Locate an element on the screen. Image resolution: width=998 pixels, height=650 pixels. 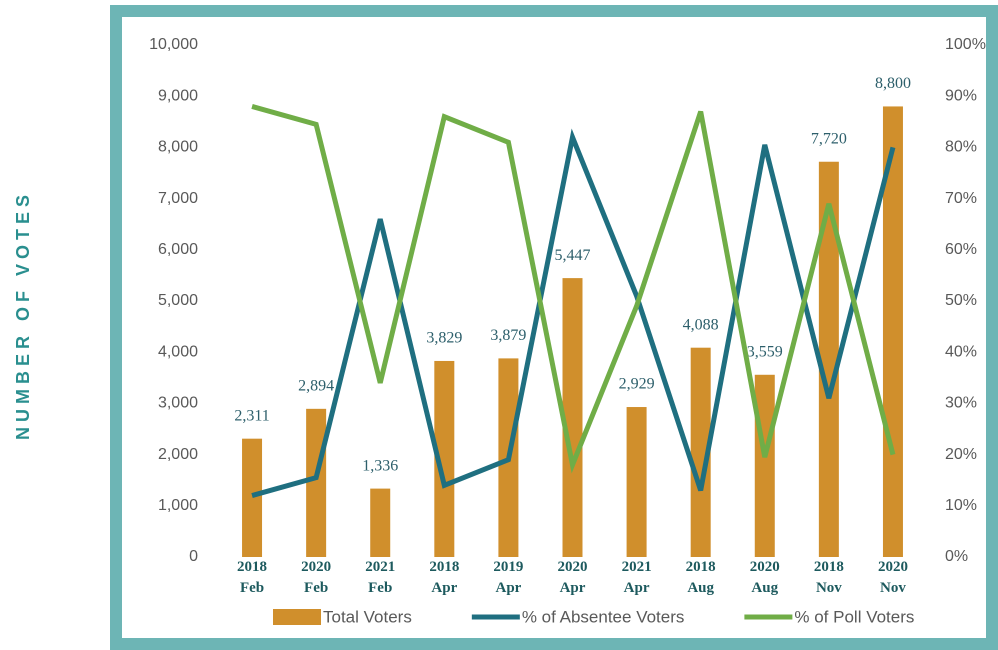
y2-tick-label: 90% is located at coordinates (961, 95).